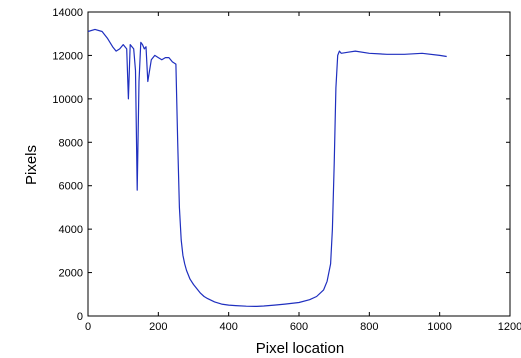  I want to click on y-tick-label: 14000, so click(67, 13).